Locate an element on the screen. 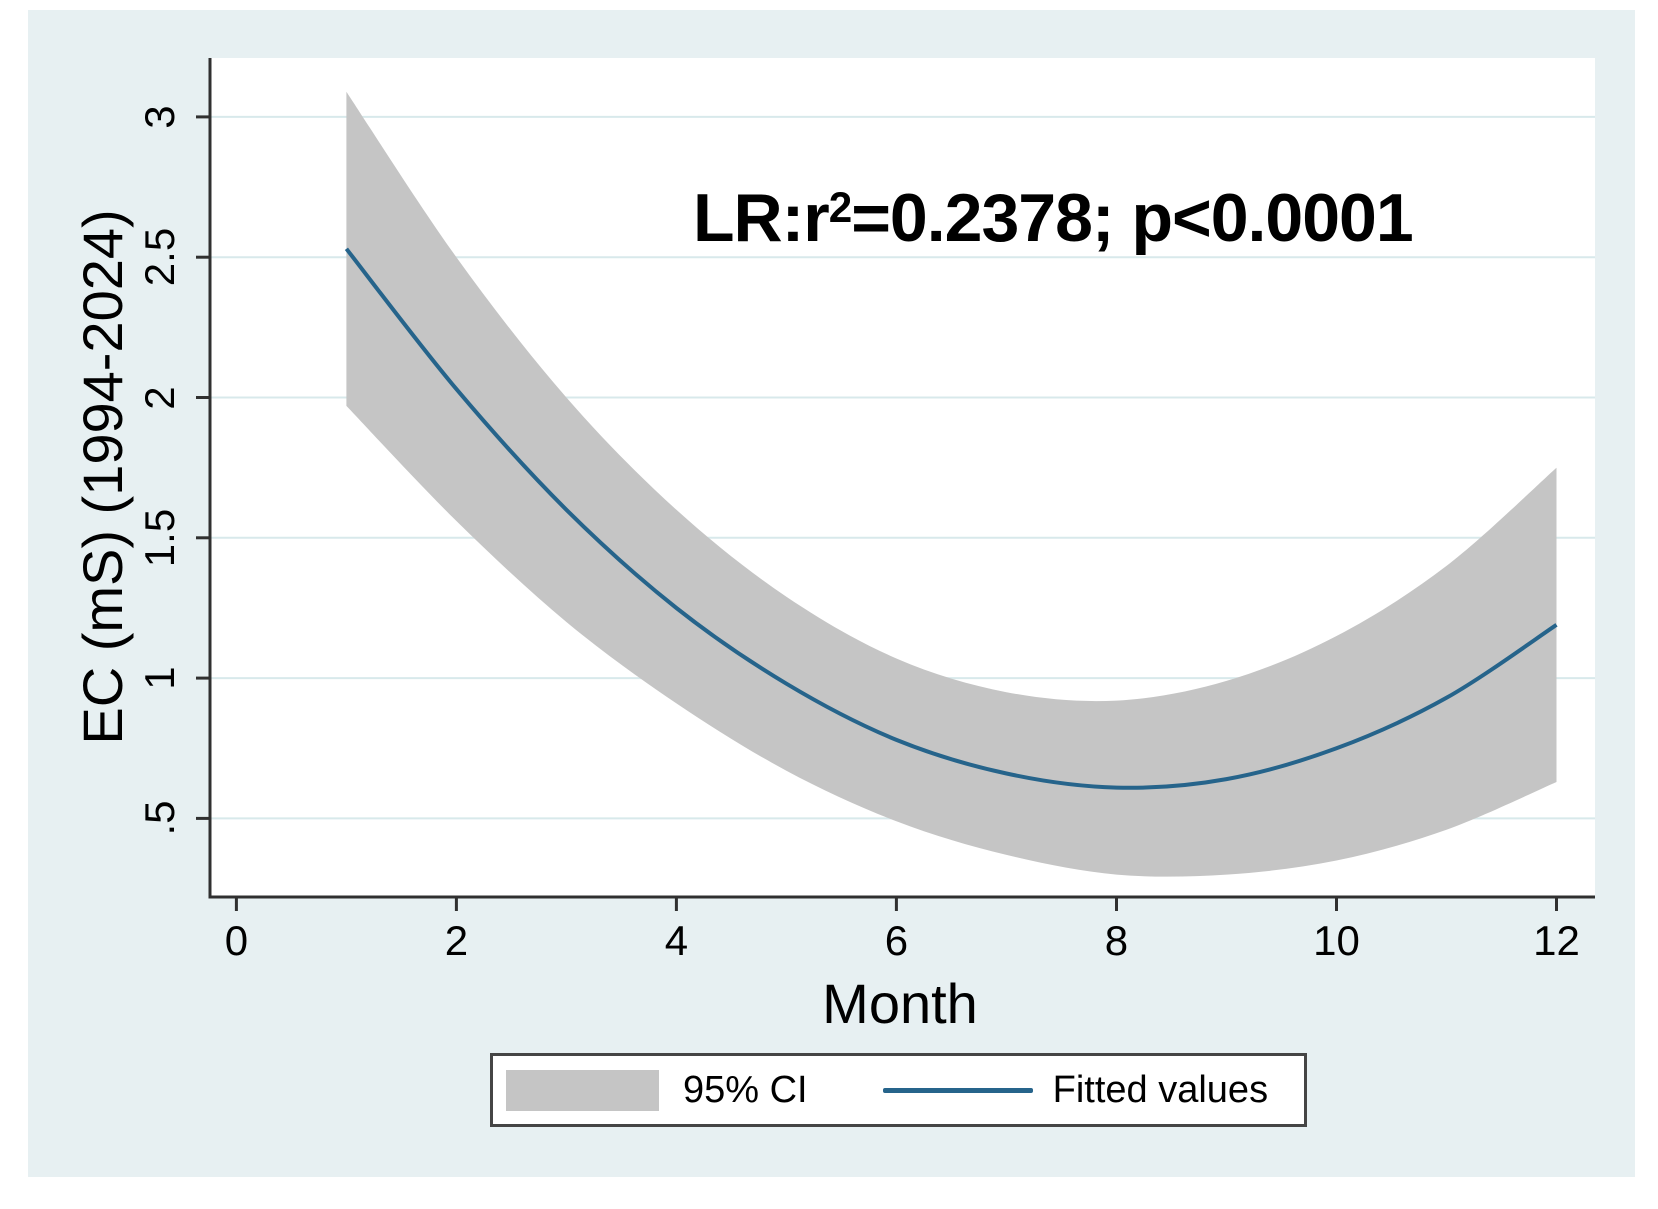 This screenshot has height=1209, width=1658. y-tick-label: 3 is located at coordinates (159, 117).